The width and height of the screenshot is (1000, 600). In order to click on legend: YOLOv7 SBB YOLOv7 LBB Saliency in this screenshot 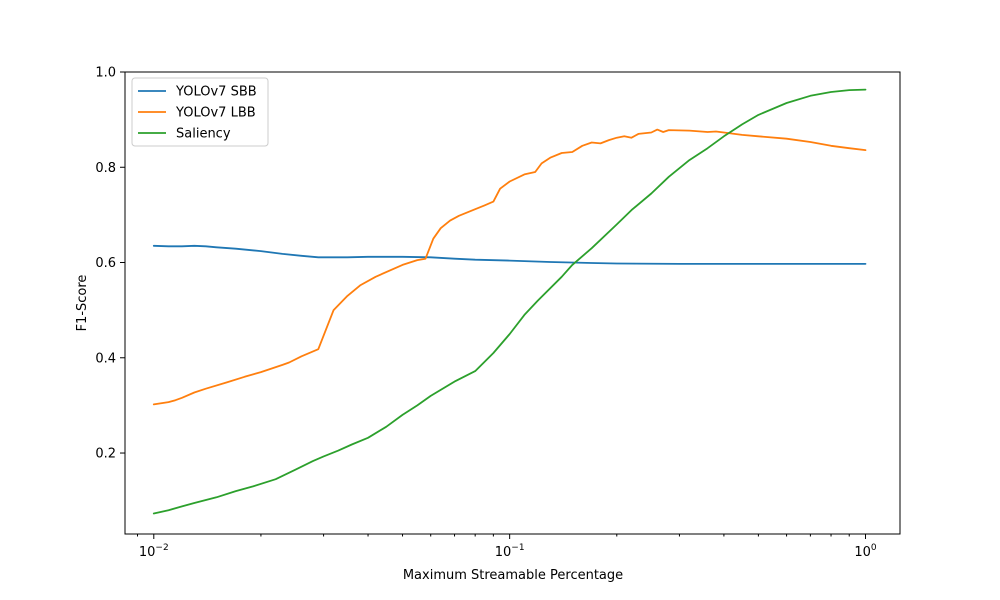, I will do `click(200, 112)`.